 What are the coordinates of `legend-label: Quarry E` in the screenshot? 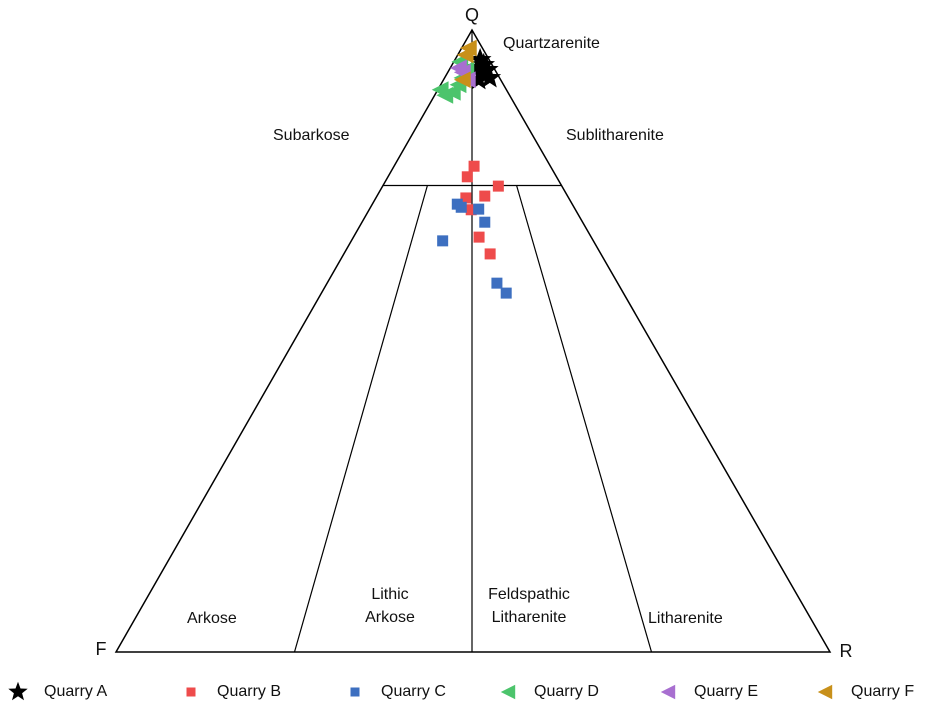 It's located at (726, 691).